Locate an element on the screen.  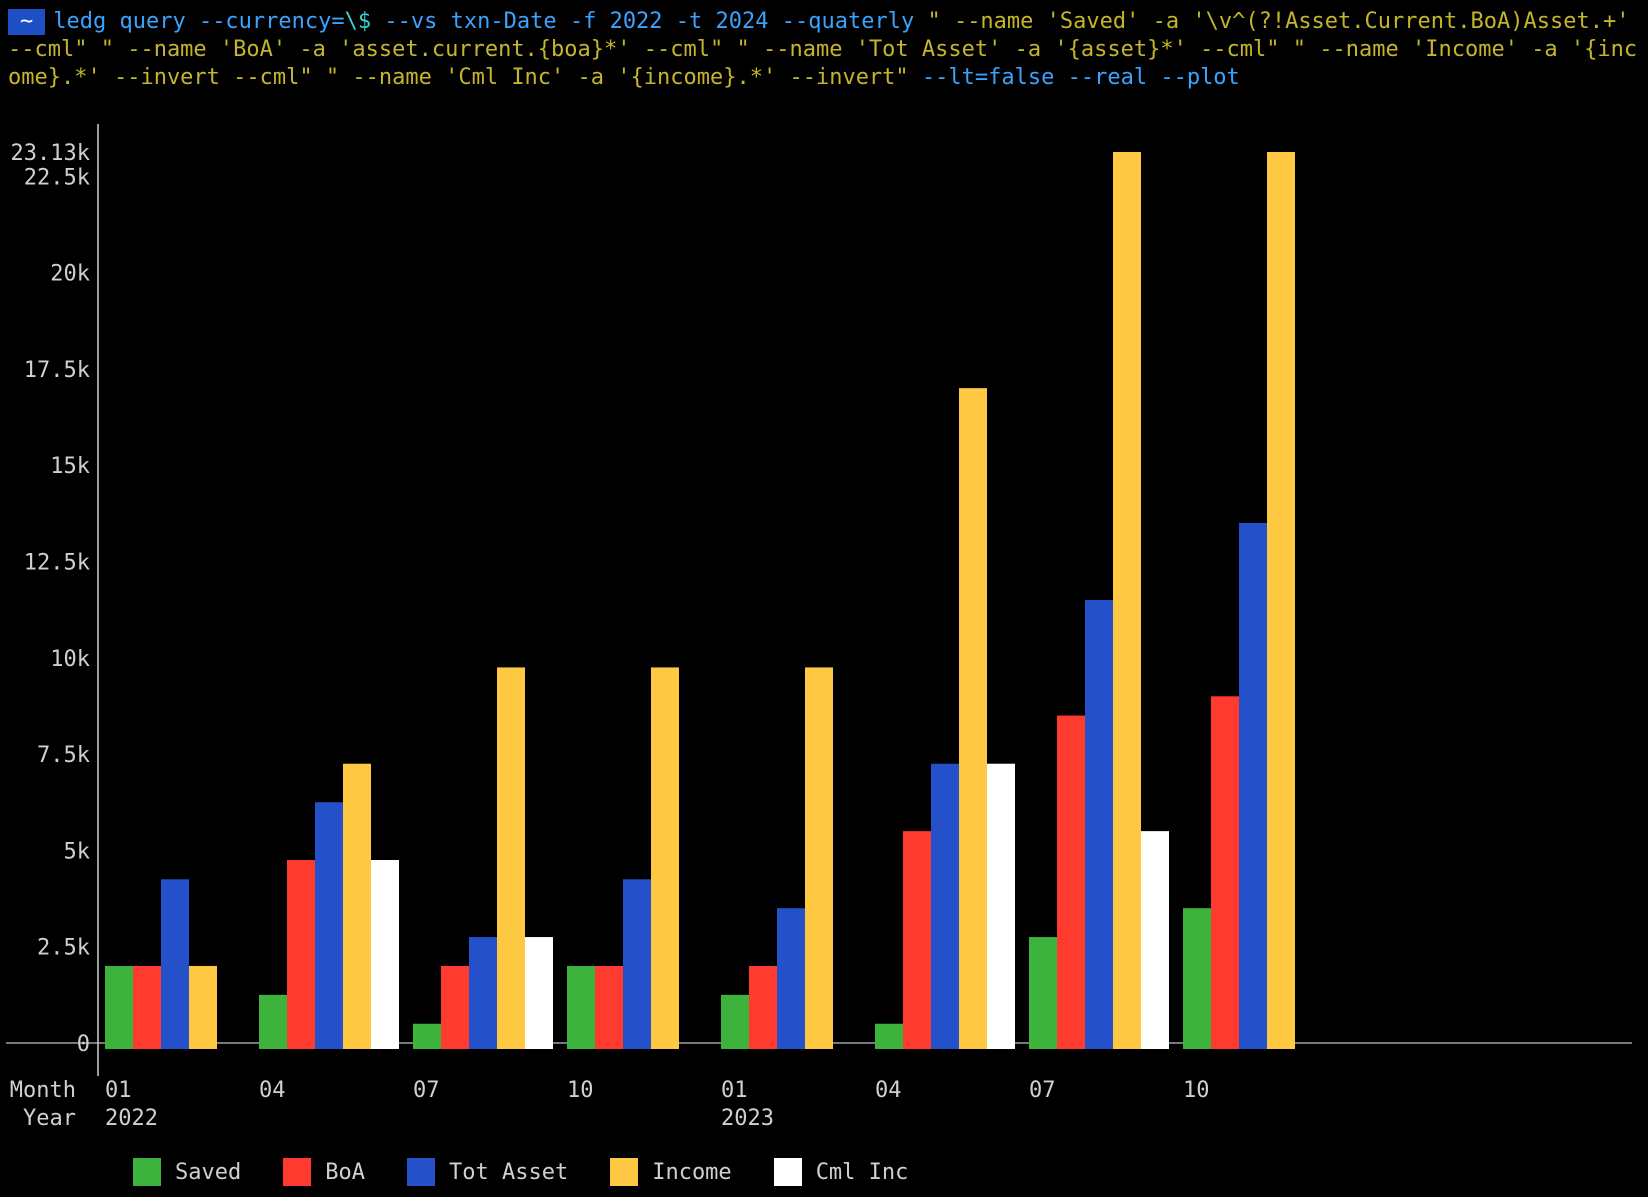
legend-item: Cml Inc is located at coordinates (841, 1172).